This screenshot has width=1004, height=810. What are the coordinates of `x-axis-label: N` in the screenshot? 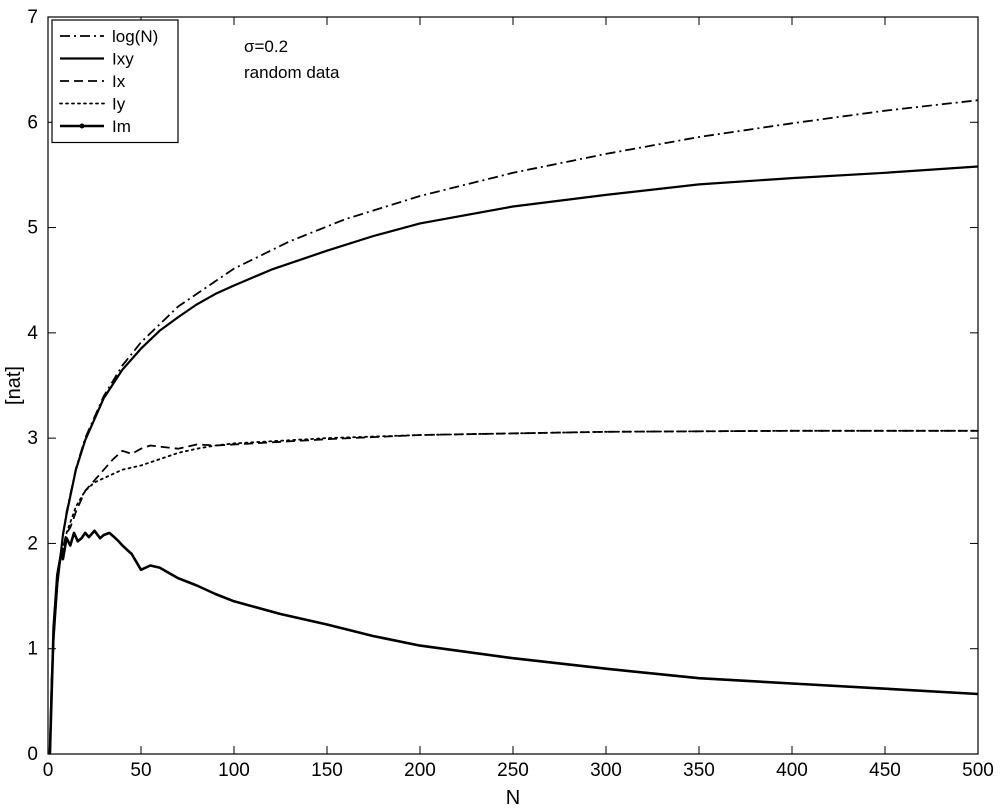 It's located at (513, 798).